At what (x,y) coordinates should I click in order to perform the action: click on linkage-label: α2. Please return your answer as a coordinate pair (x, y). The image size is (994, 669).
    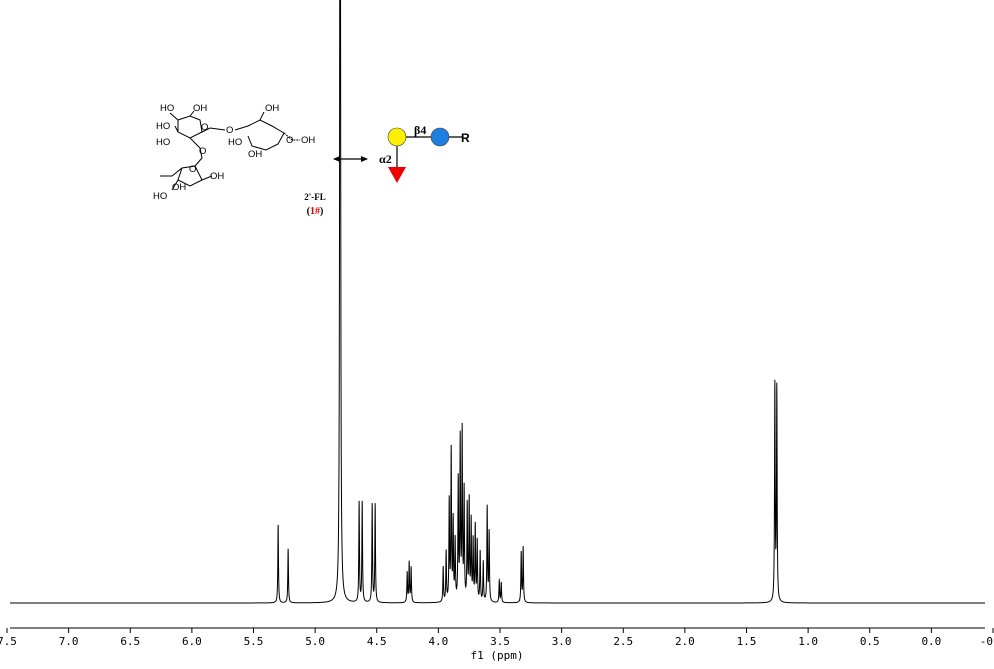
    Looking at the image, I should click on (385, 159).